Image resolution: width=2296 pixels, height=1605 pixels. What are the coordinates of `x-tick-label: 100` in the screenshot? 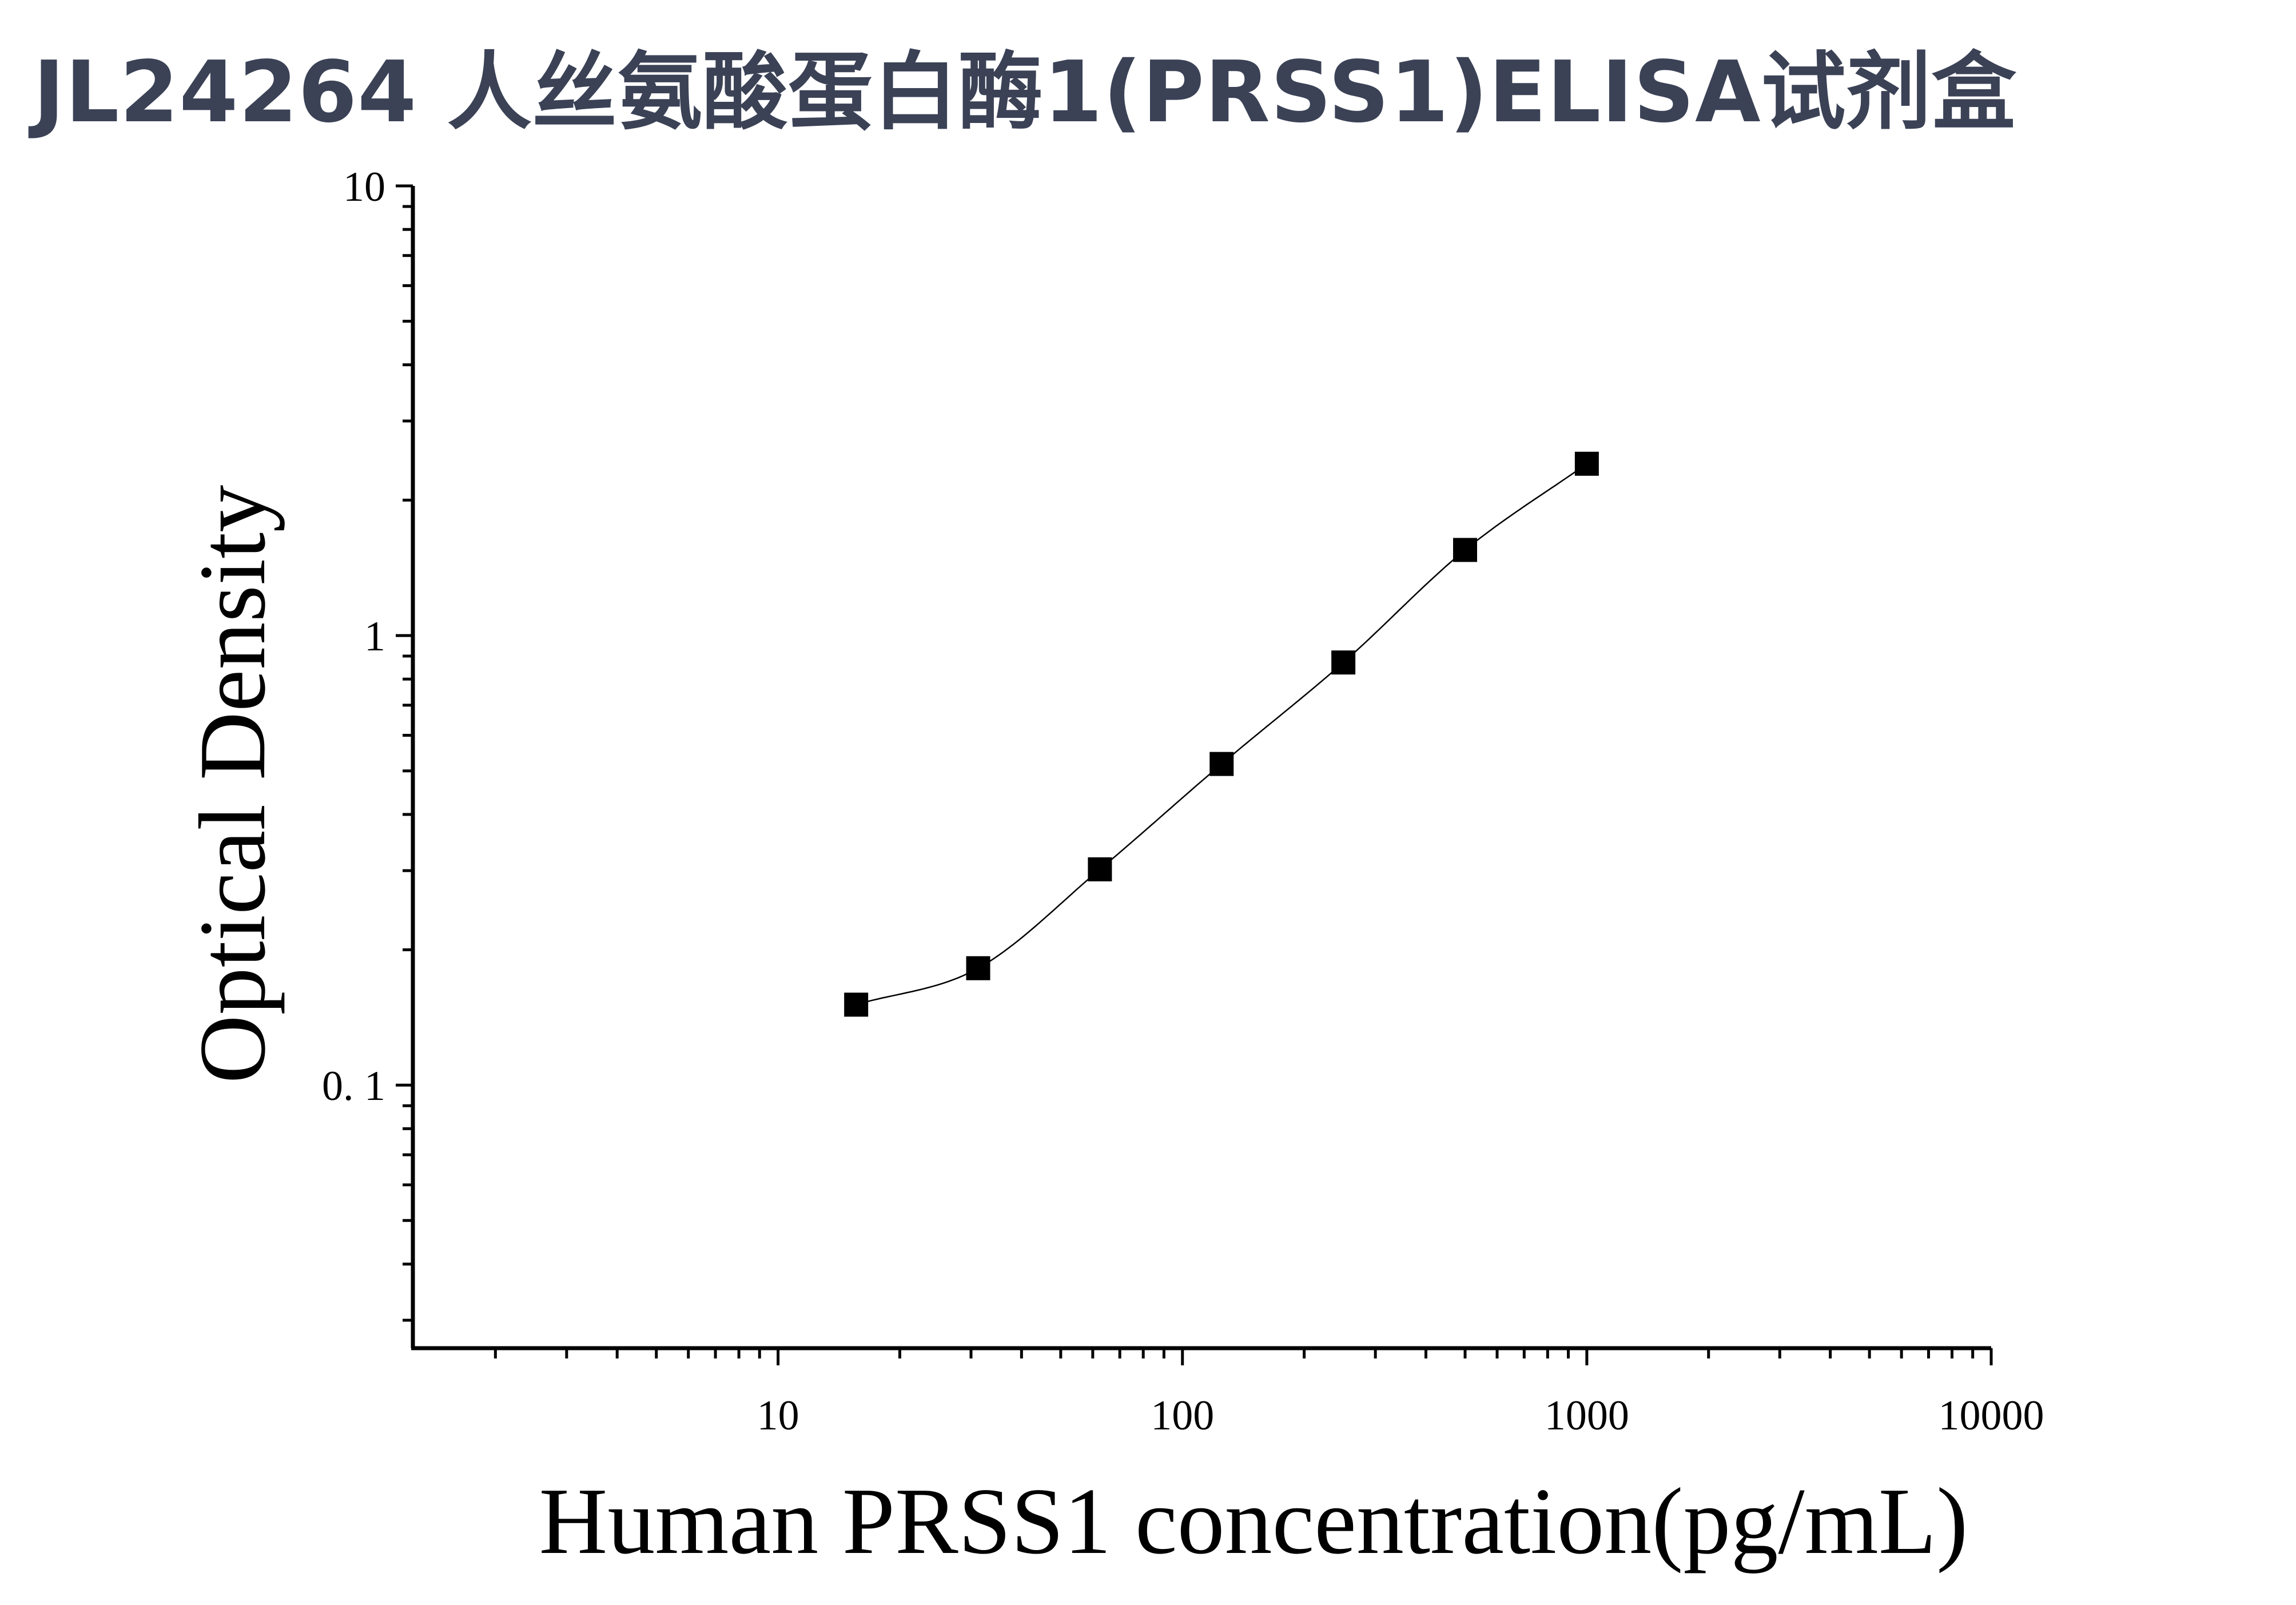 It's located at (1183, 1415).